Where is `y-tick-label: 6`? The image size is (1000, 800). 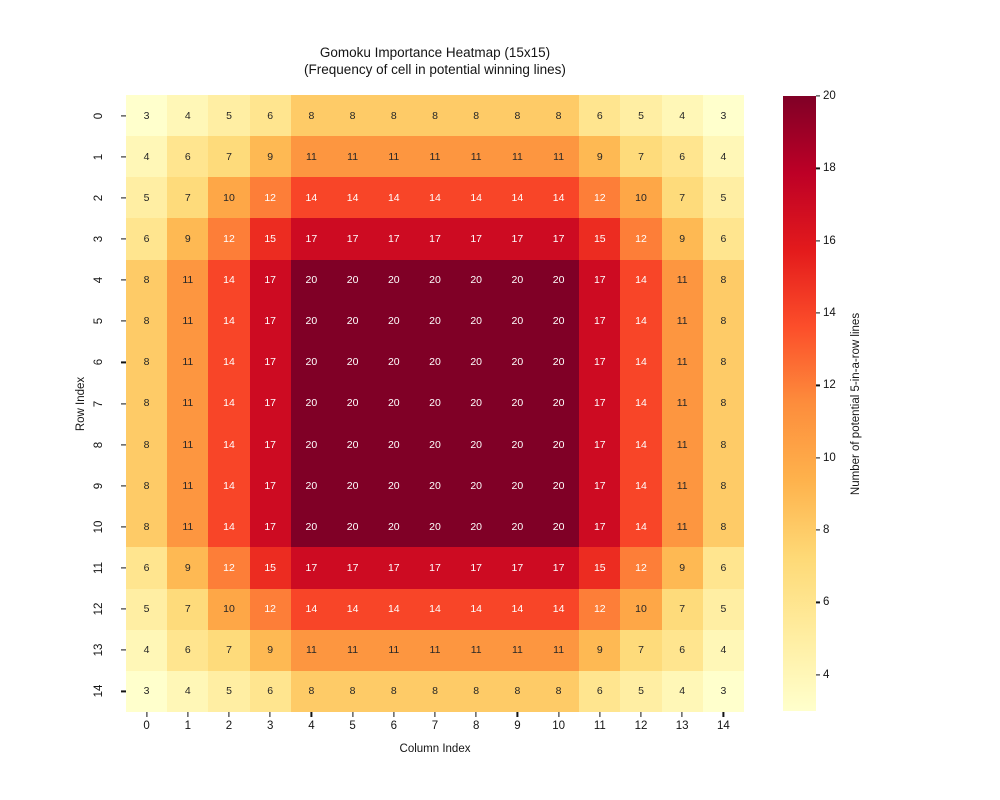 y-tick-label: 6 is located at coordinates (99, 362).